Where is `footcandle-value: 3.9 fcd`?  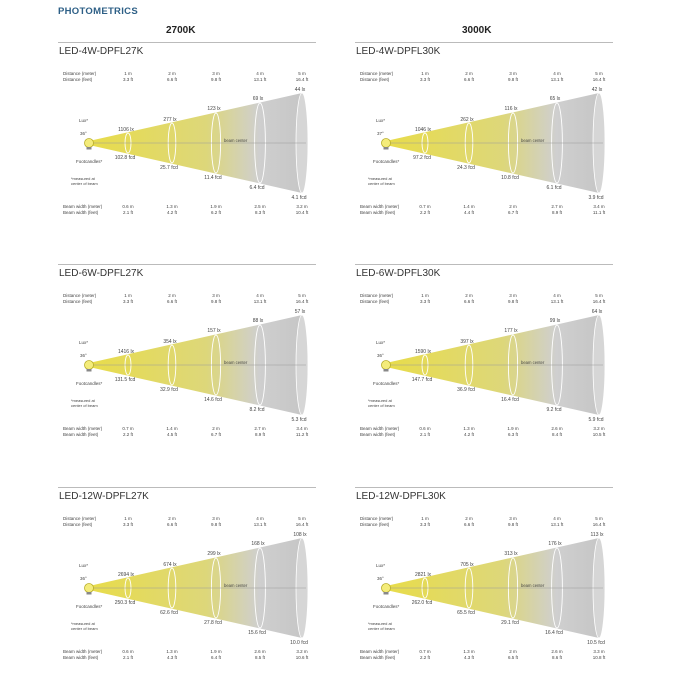
footcandle-value: 3.9 fcd is located at coordinates (595, 198).